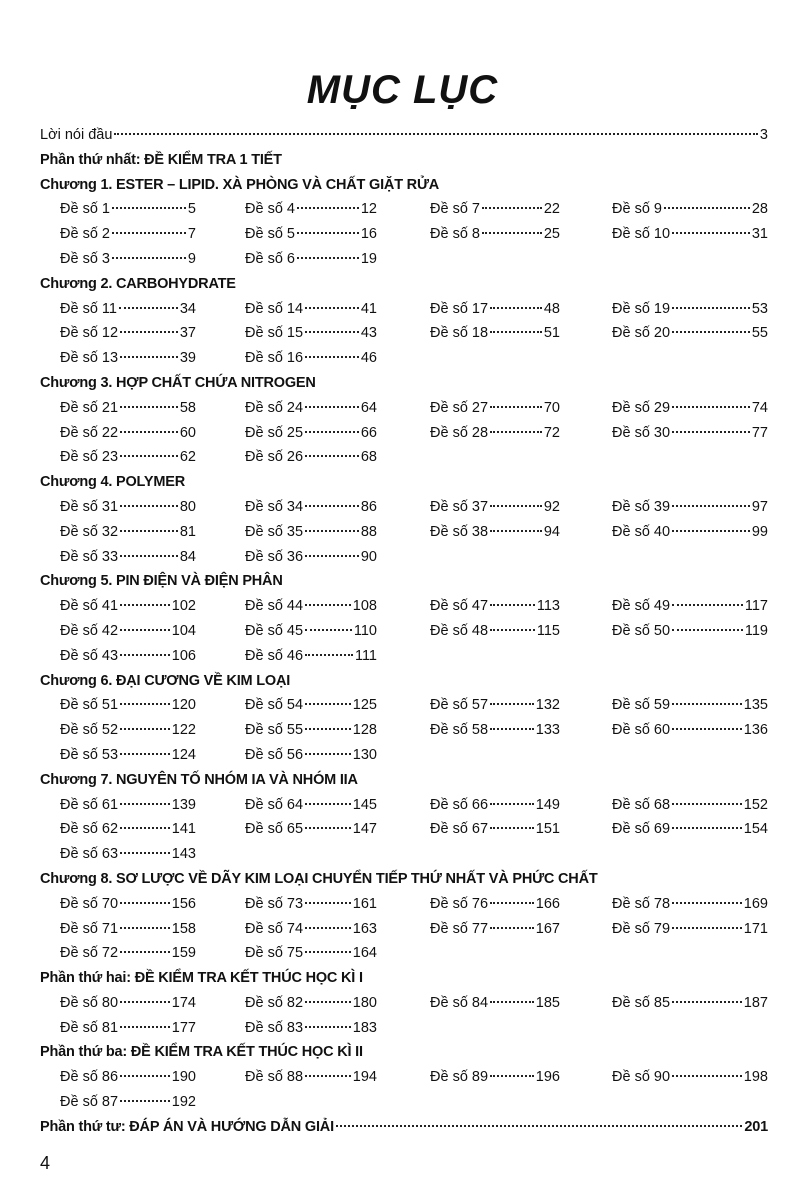 The image size is (805, 1200). I want to click on entry-row: Đề số 21 58 Đề số 24 64 Đề số 27 70 Đề số 29 74, so click(404, 408).